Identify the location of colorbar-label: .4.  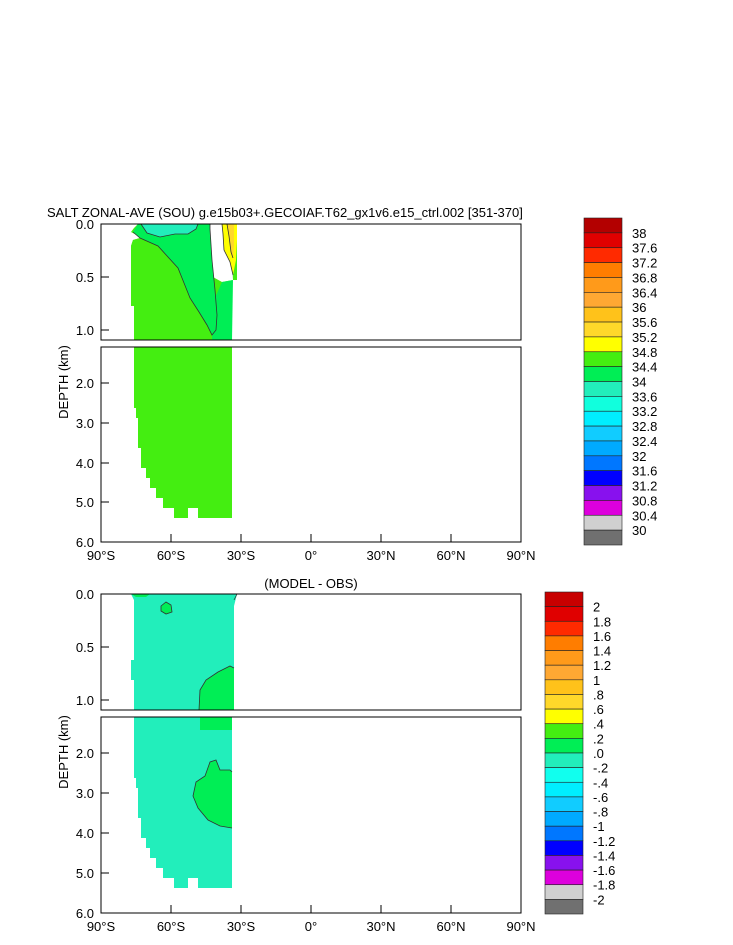
(598, 724).